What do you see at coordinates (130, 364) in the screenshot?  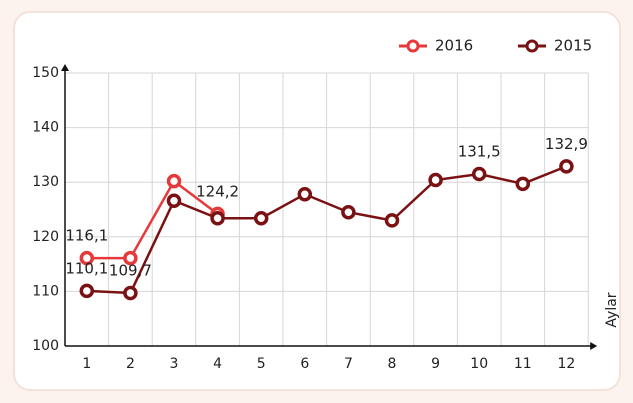 I see `x-tick-label: 2` at bounding box center [130, 364].